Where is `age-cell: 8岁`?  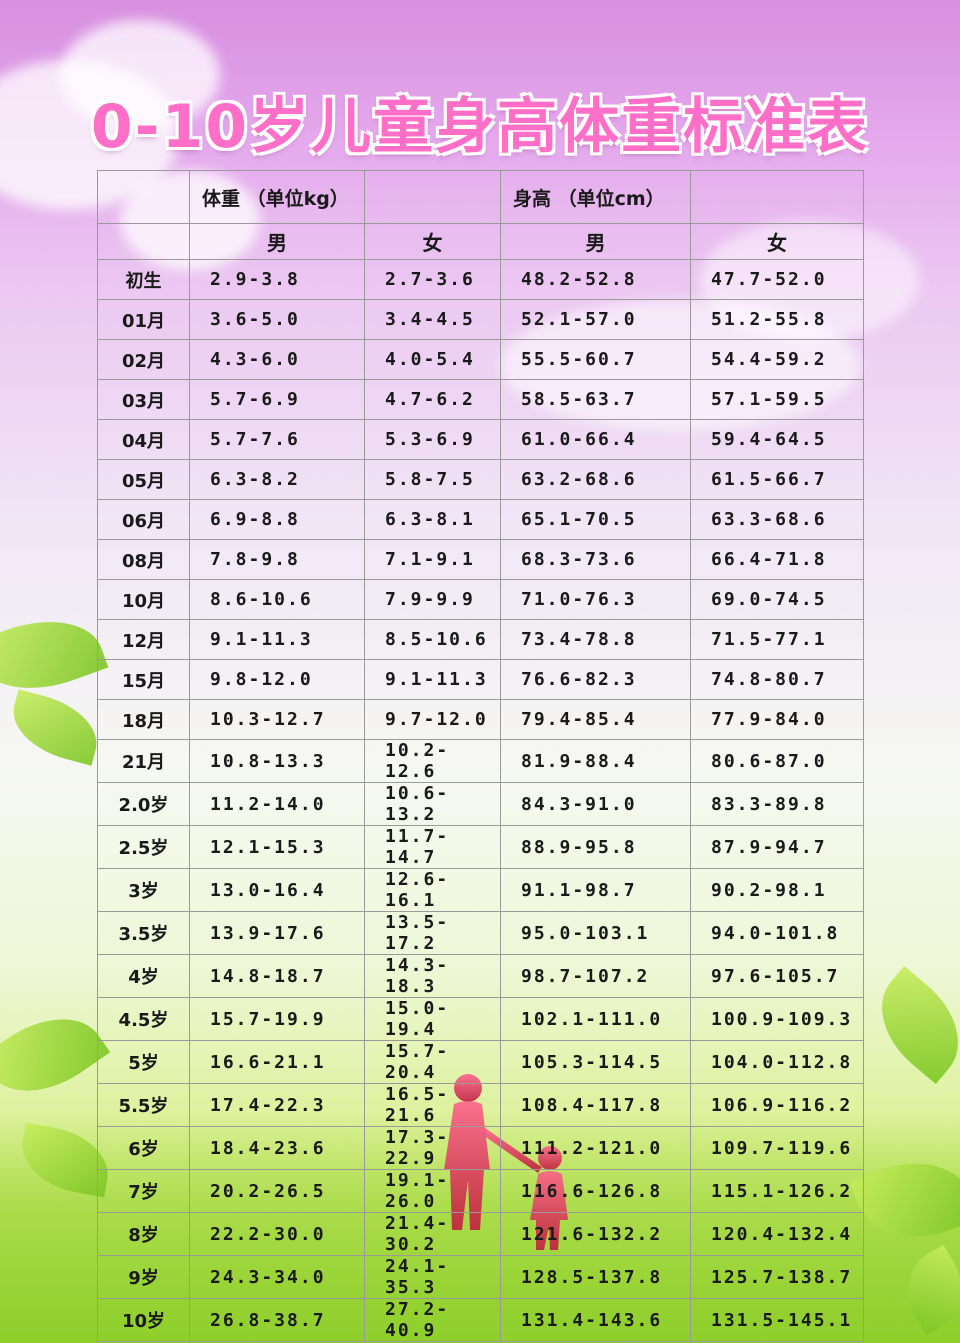
age-cell: 8岁 is located at coordinates (143, 1234).